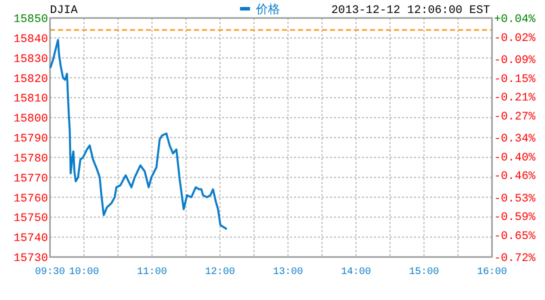 The height and width of the screenshot is (300, 545). What do you see at coordinates (84, 272) in the screenshot?
I see `x-tick-label: 10:00` at bounding box center [84, 272].